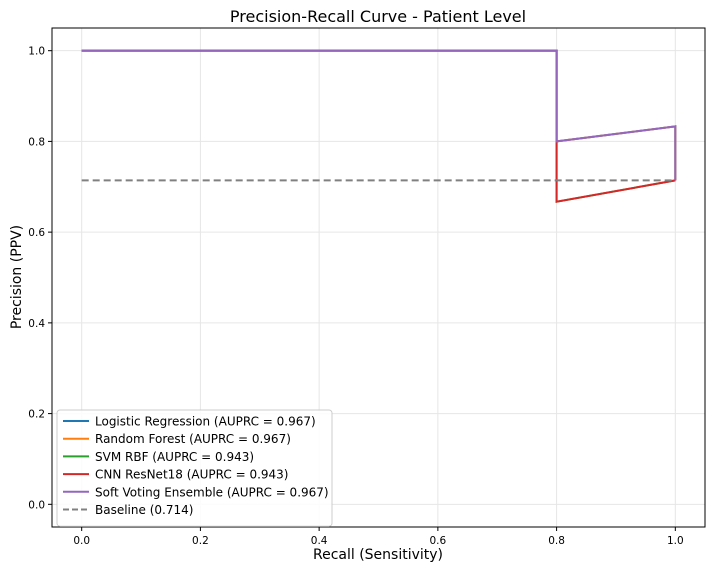  Describe the element at coordinates (193, 439) in the screenshot. I see `legend-entry: Random Forest (AUPRC = 0.967)` at that location.